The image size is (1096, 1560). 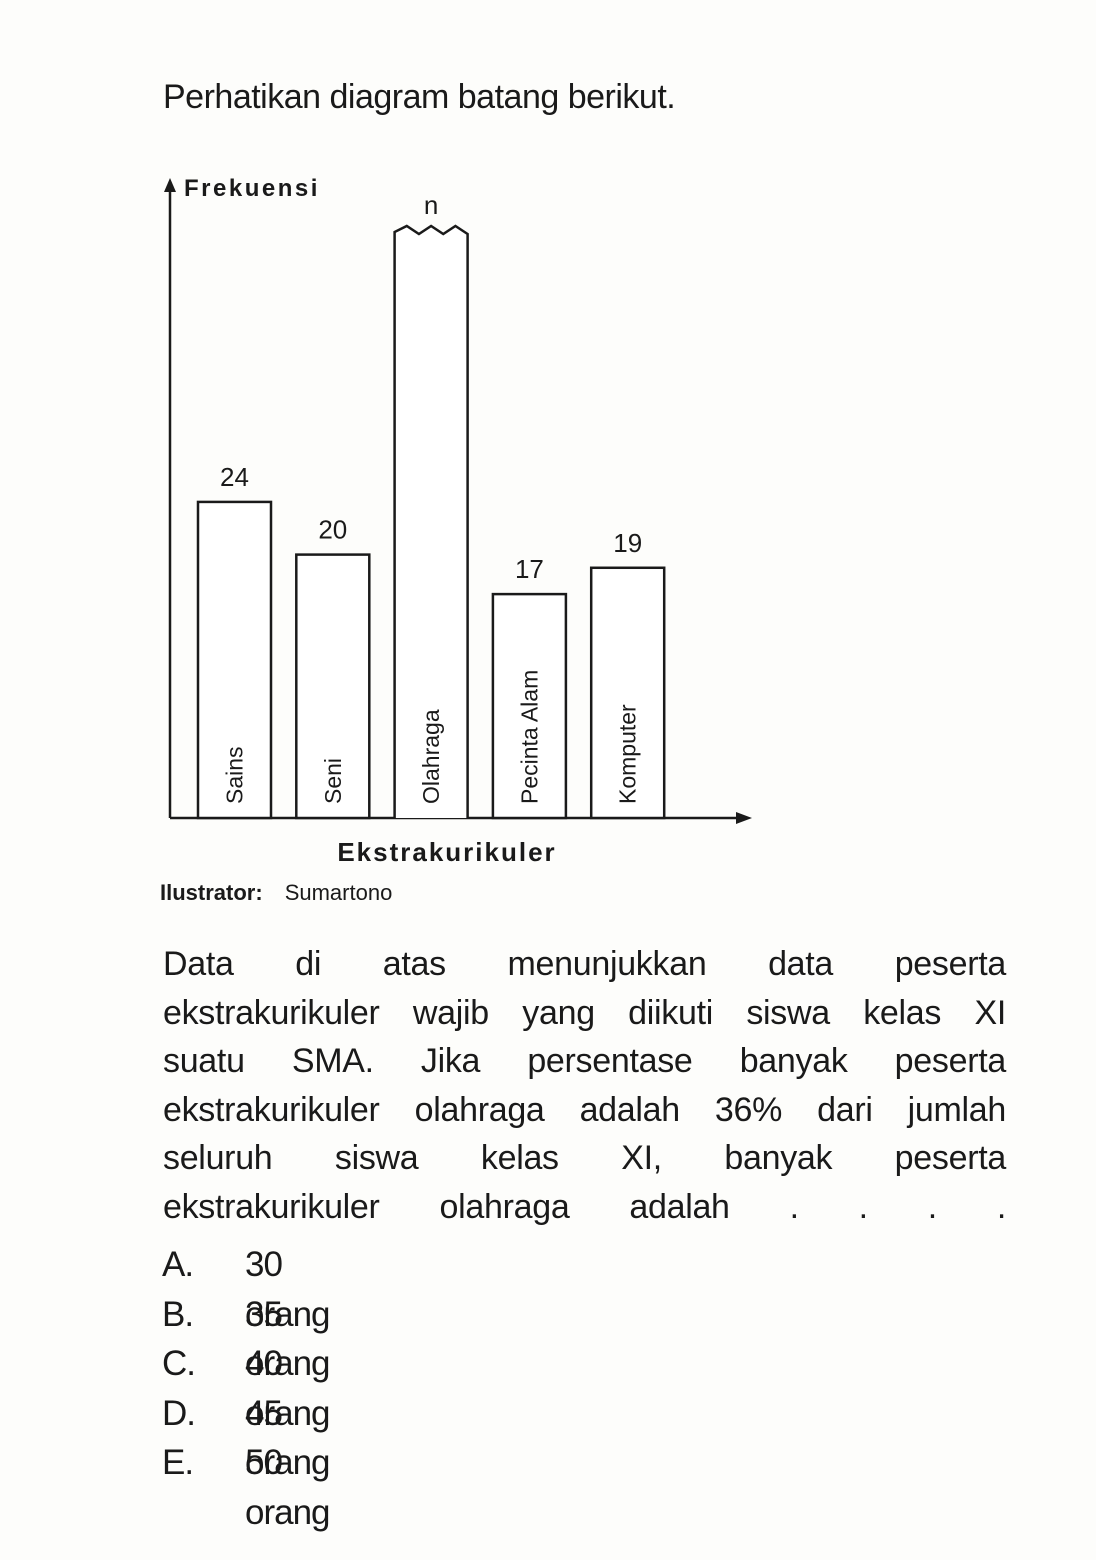 What do you see at coordinates (446, 852) in the screenshot?
I see `x-axis-label: Ekstrakurikuler` at bounding box center [446, 852].